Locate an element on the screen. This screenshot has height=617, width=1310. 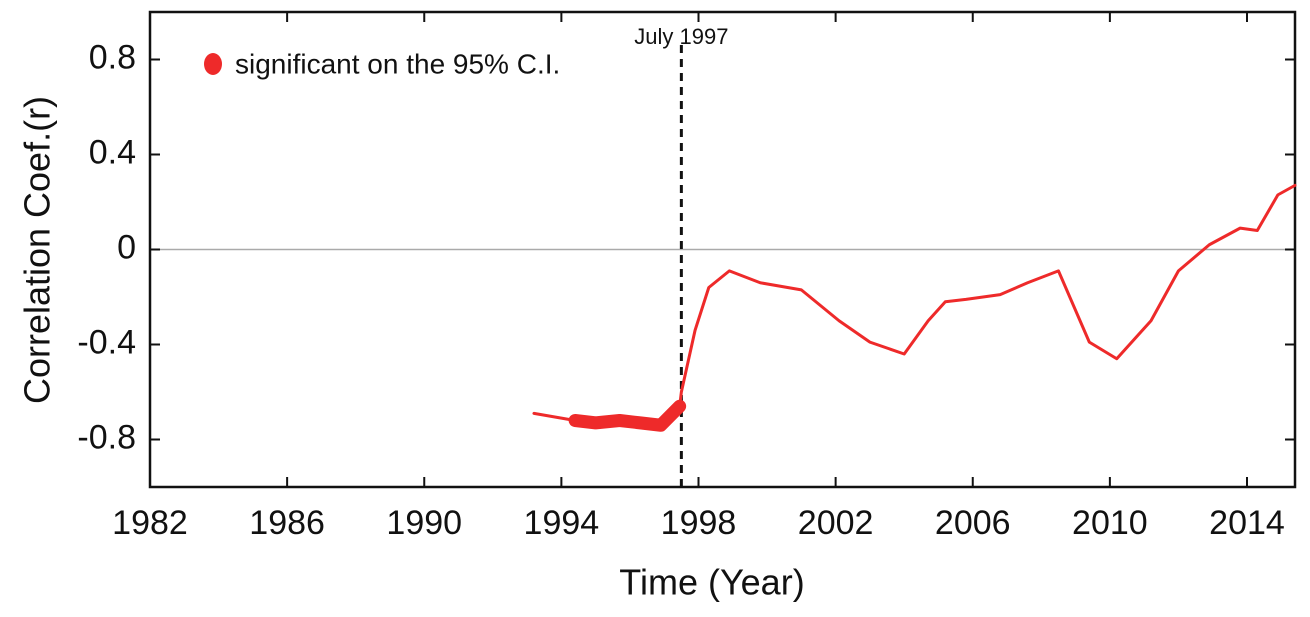
x-tick-label: 1998 is located at coordinates (699, 523).